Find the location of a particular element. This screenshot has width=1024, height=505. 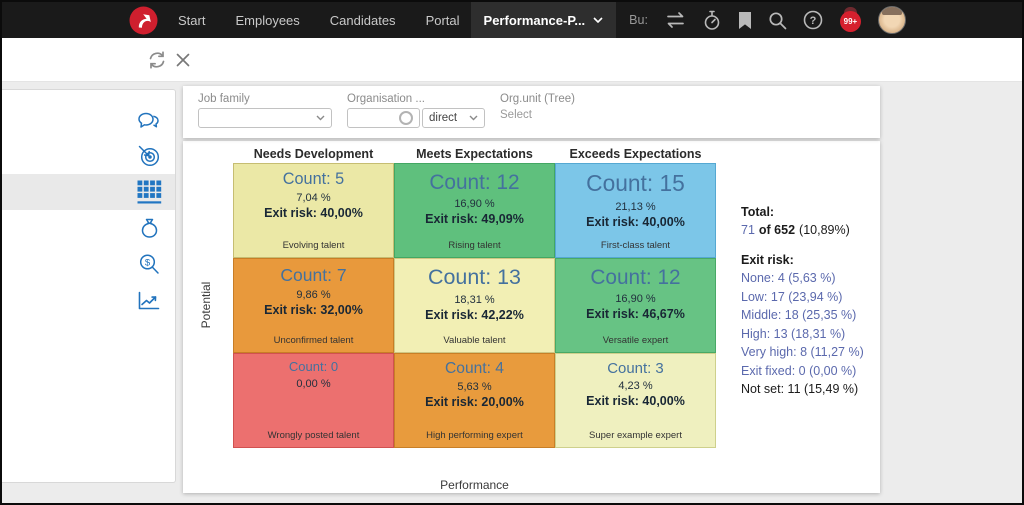

cell-count: Count: 13 is located at coordinates (474, 277).